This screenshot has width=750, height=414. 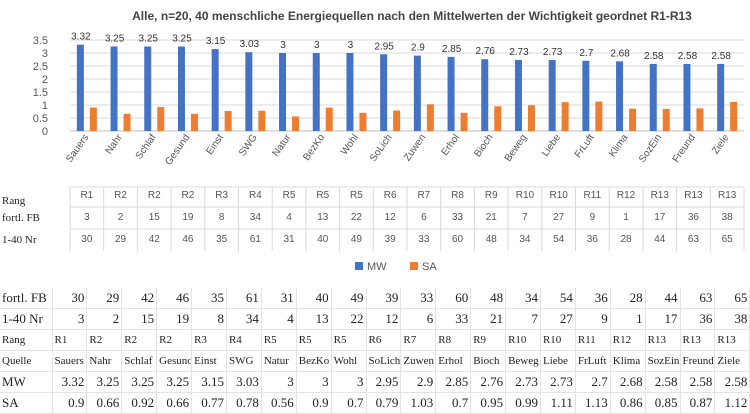 I want to click on sheet-cell: Klima, so click(x=628, y=361).